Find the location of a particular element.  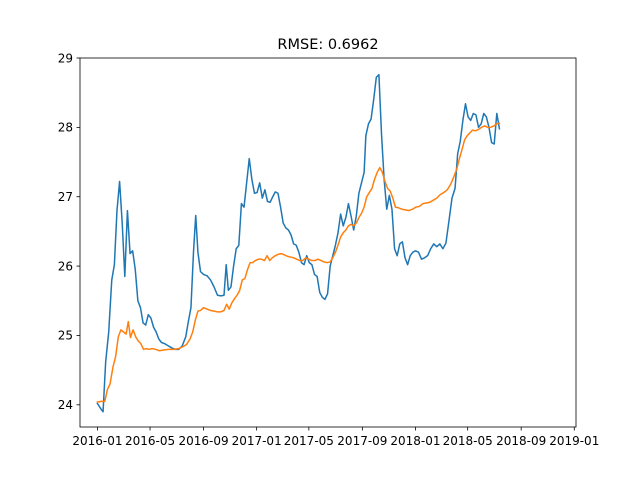

x-tick-label: 2016-09 is located at coordinates (203, 441).